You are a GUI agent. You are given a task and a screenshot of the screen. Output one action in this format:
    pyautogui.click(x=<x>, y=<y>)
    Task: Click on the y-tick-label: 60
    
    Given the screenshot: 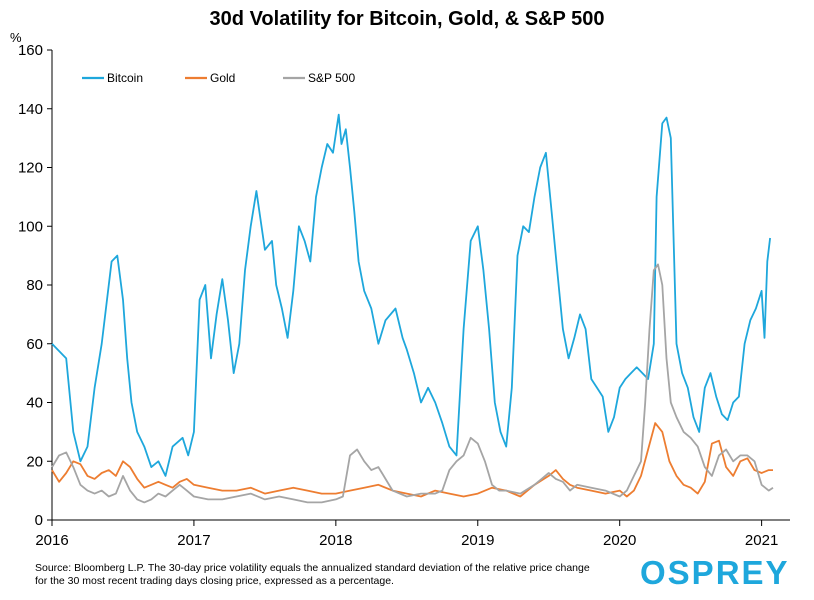 What is the action you would take?
    pyautogui.click(x=34, y=344)
    